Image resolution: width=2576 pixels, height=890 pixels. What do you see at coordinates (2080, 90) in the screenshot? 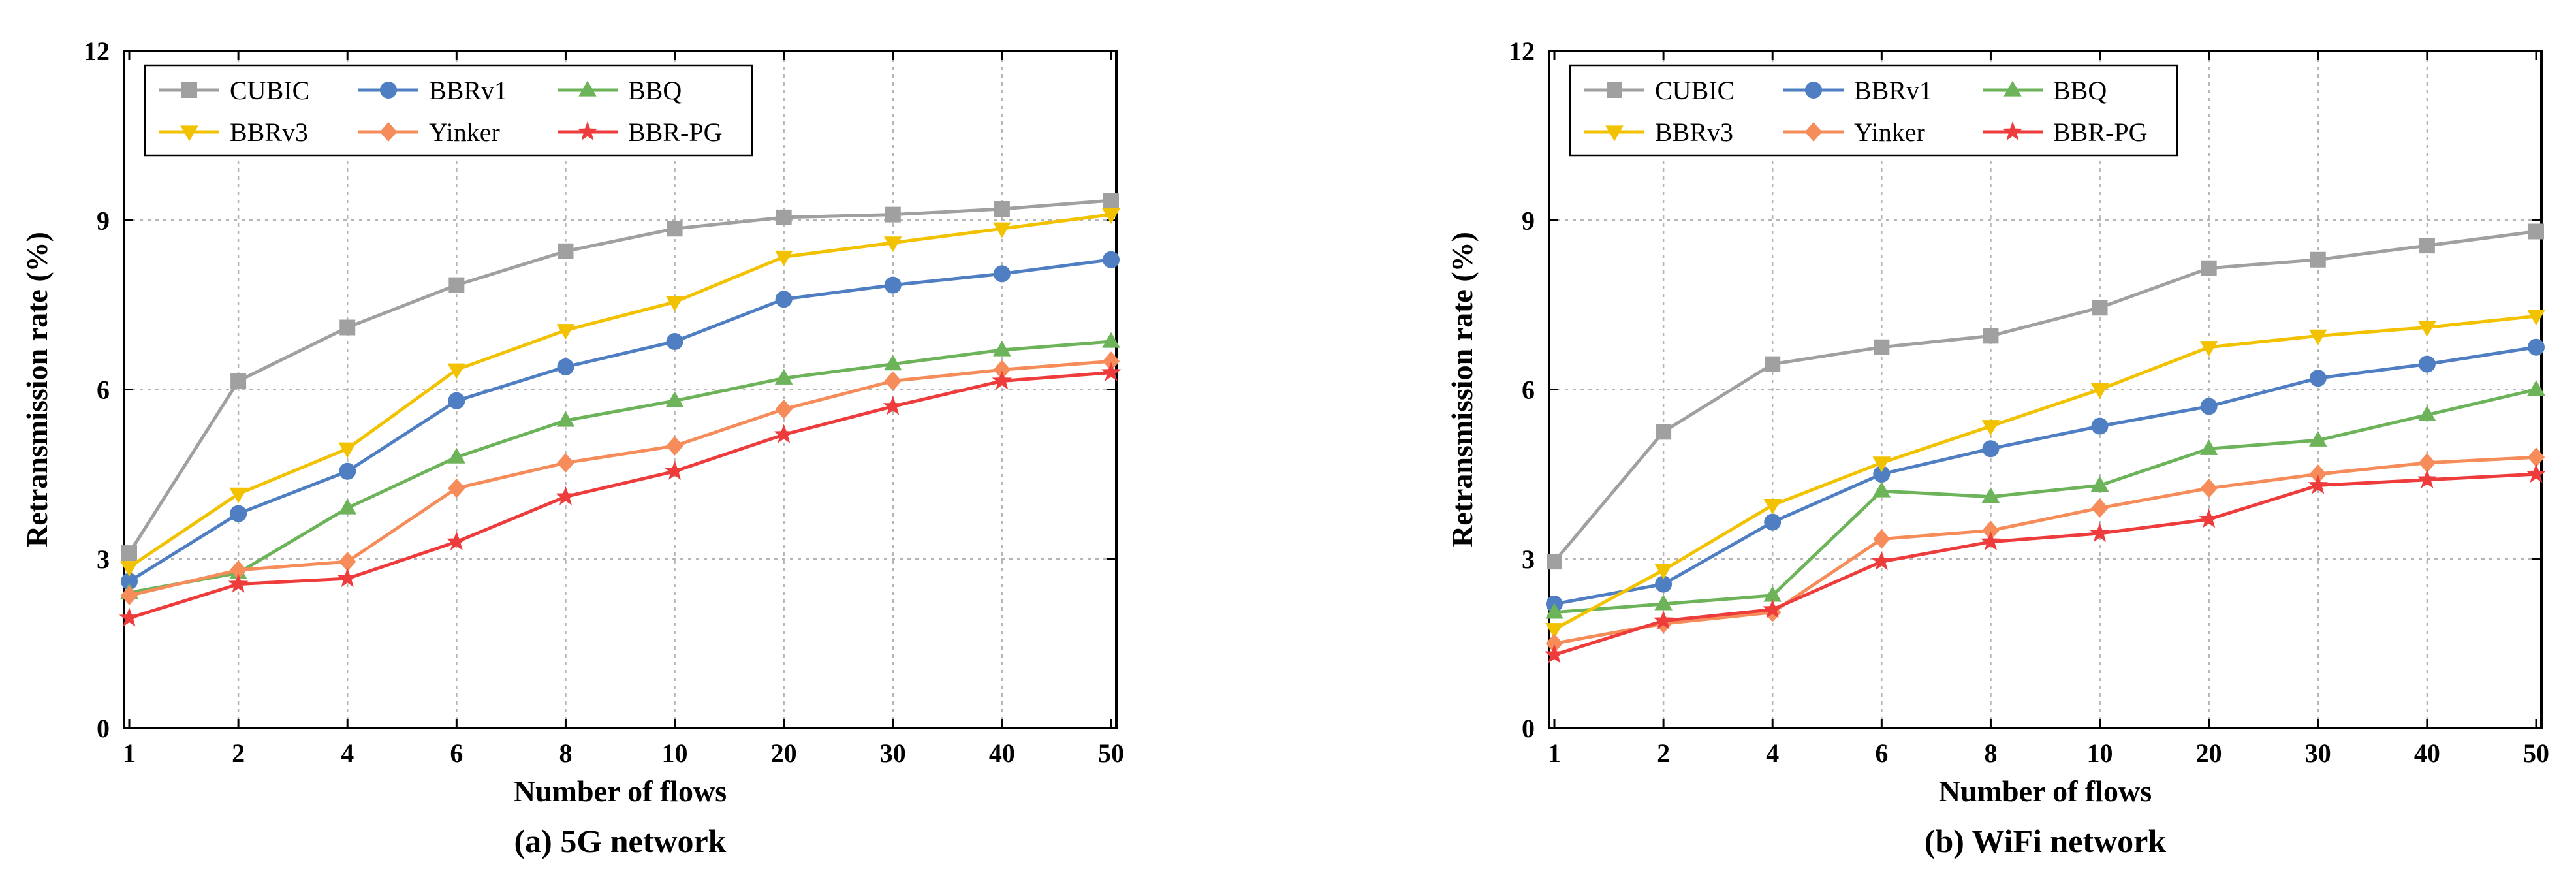
I see `legend-label: BBQ` at bounding box center [2080, 90].